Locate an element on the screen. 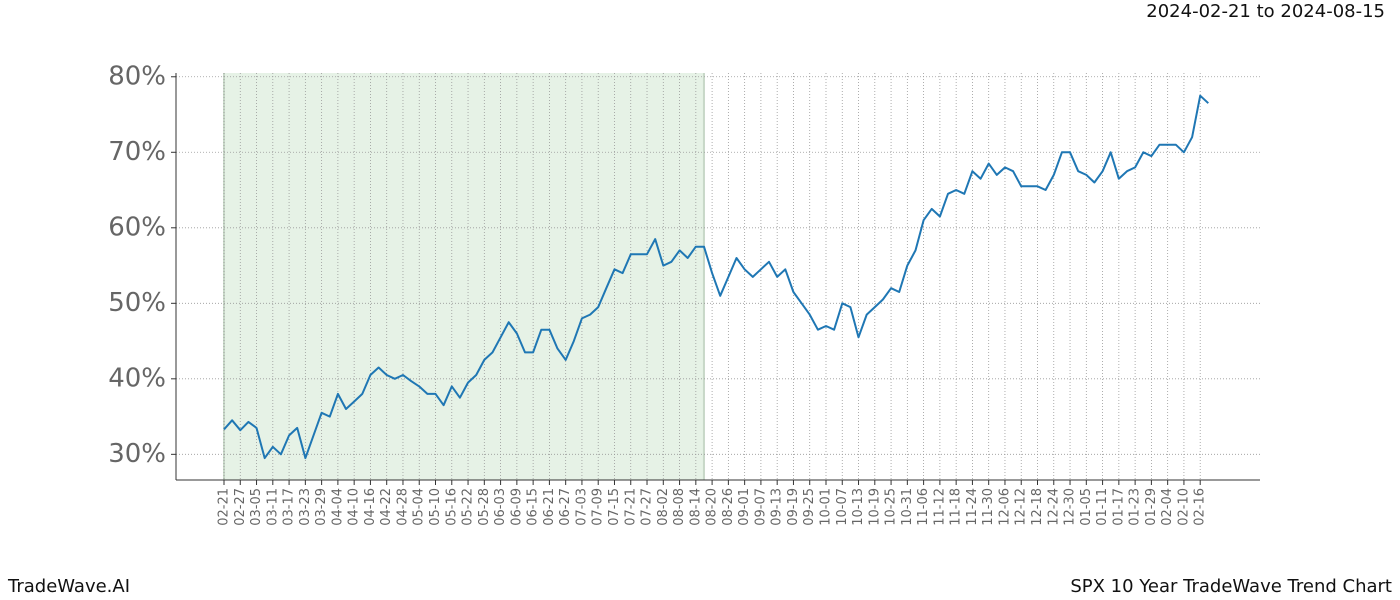 Image resolution: width=1400 pixels, height=600 pixels. x-tick-label: 08-14 is located at coordinates (695, 507).